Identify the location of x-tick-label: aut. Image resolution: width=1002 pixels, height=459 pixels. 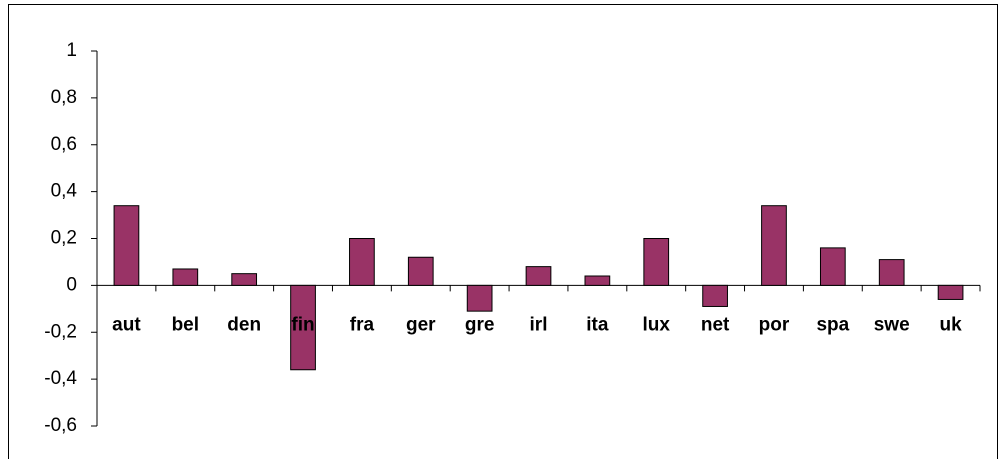
(126, 324).